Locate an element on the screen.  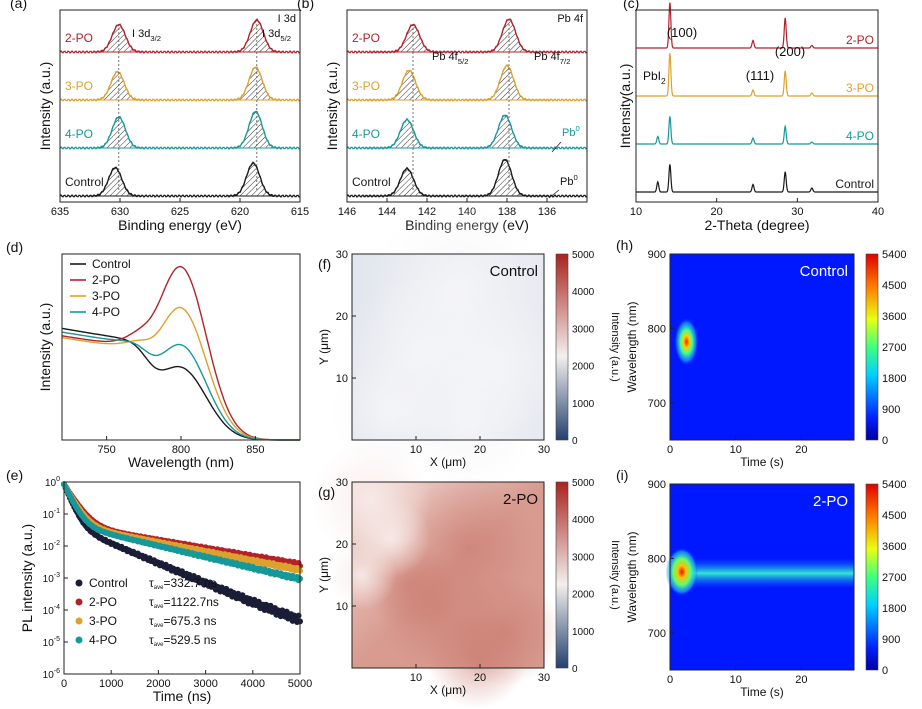
b-series-label: 2-PO is located at coordinates (366, 38).